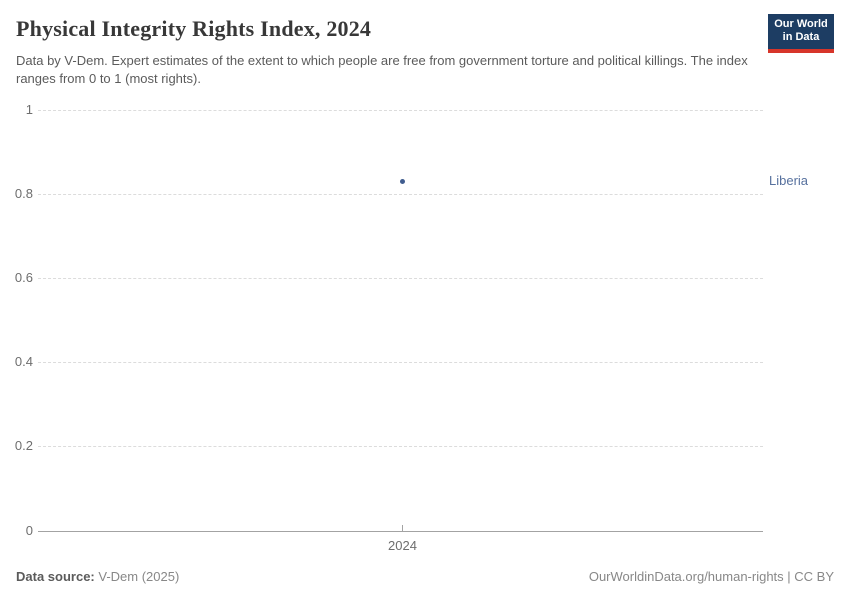 The image size is (850, 600). I want to click on chart-title: Physical Integrity Rights Index, 2024, so click(194, 28).